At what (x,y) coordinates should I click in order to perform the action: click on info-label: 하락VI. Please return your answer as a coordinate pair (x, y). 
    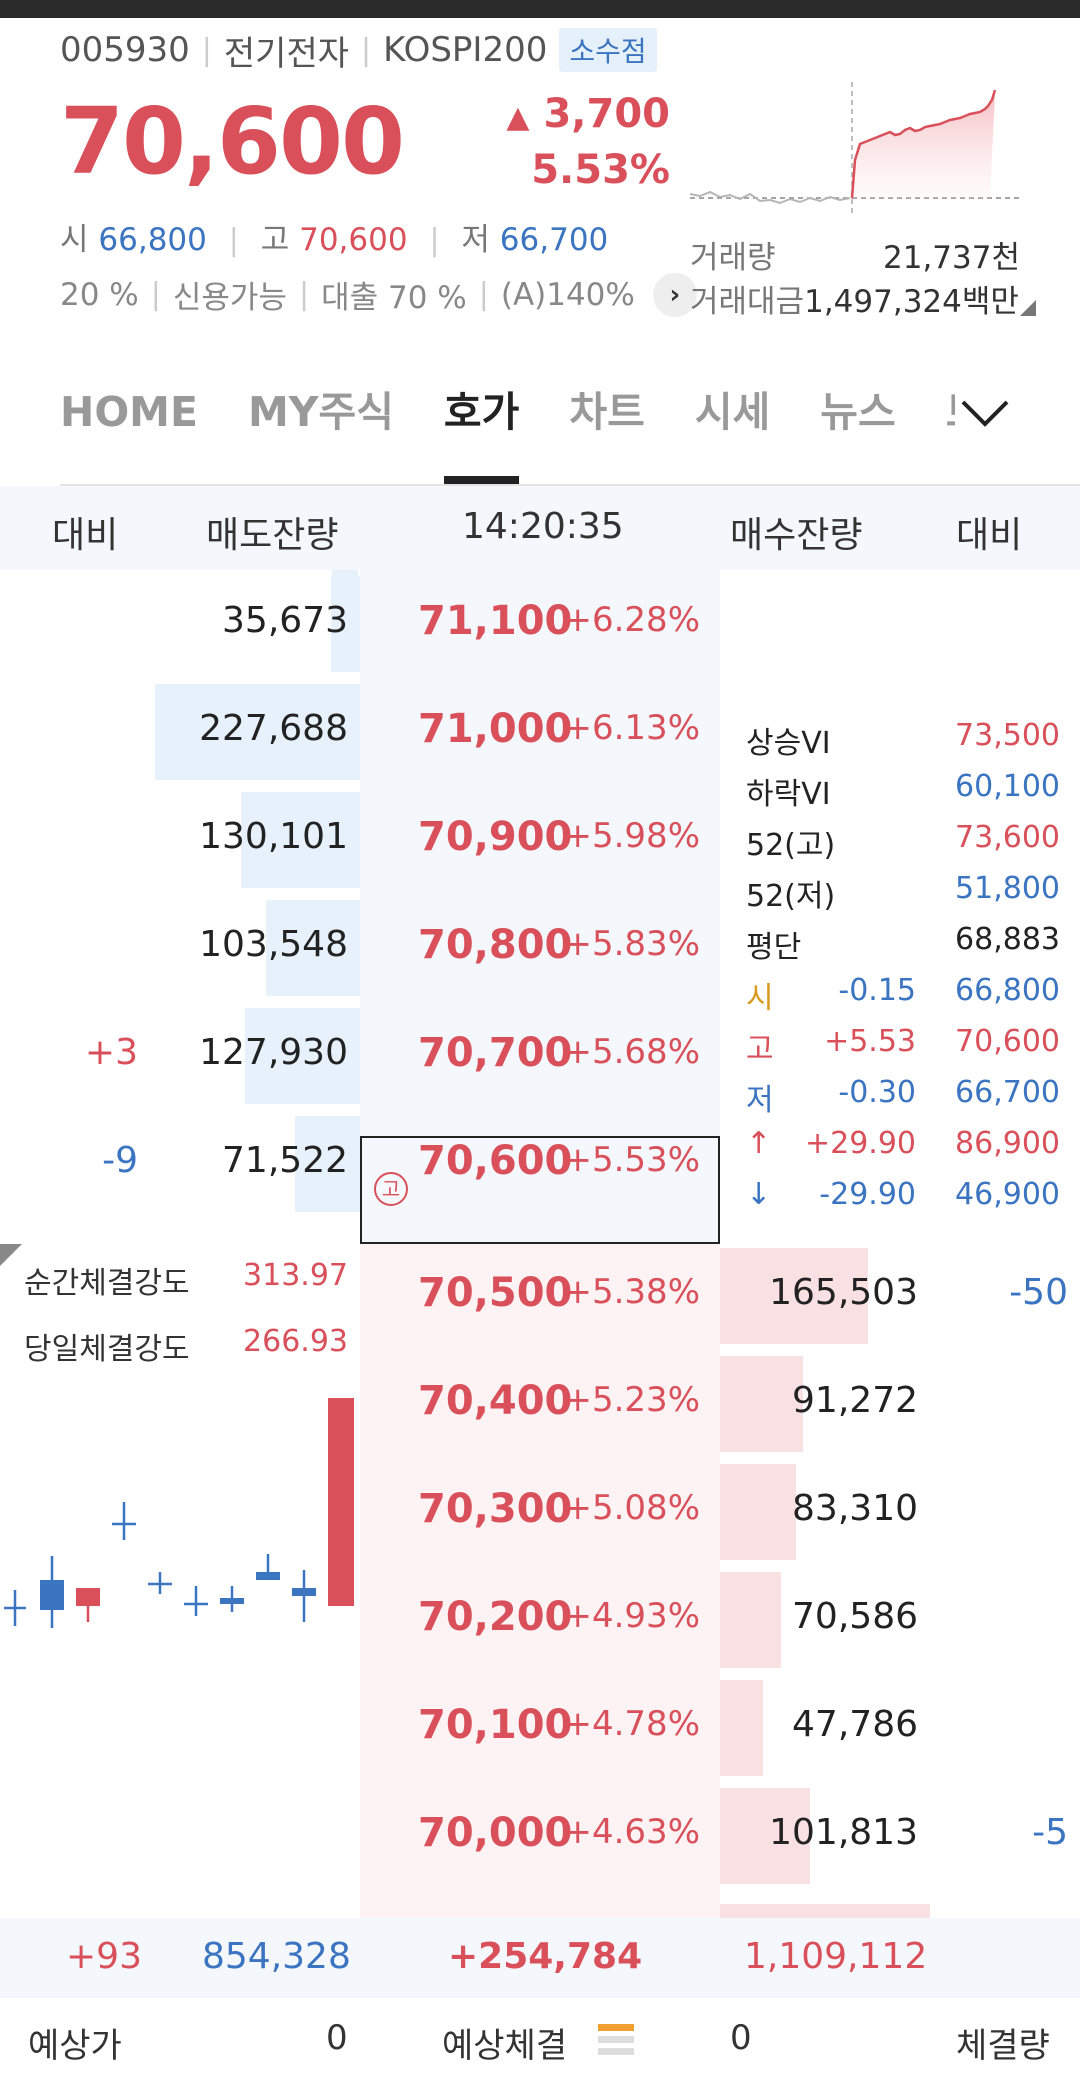
    Looking at the image, I should click on (788, 794).